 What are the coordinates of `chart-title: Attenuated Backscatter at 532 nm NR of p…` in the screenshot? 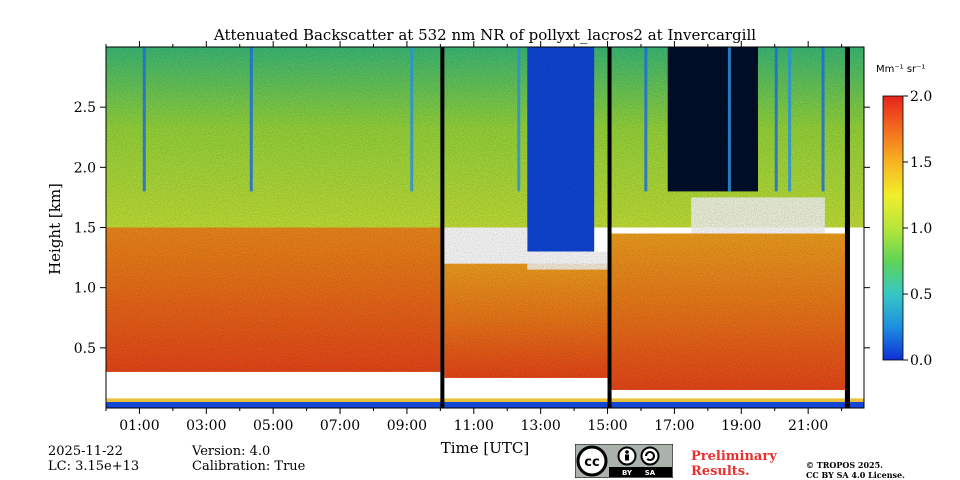 It's located at (484, 35).